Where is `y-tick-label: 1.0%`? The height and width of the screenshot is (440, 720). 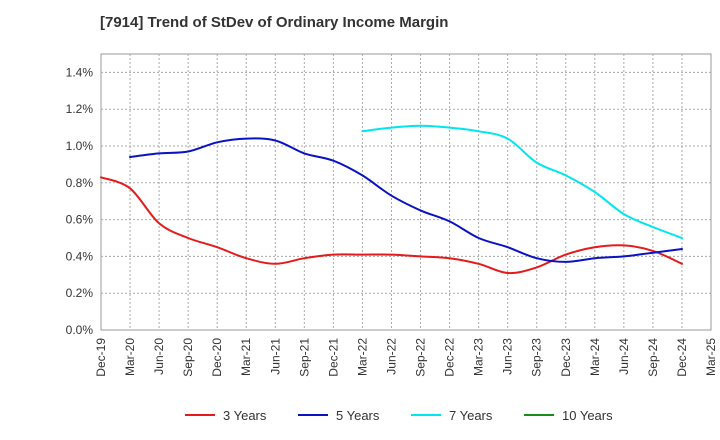
y-tick-label: 1.0% is located at coordinates (80, 146).